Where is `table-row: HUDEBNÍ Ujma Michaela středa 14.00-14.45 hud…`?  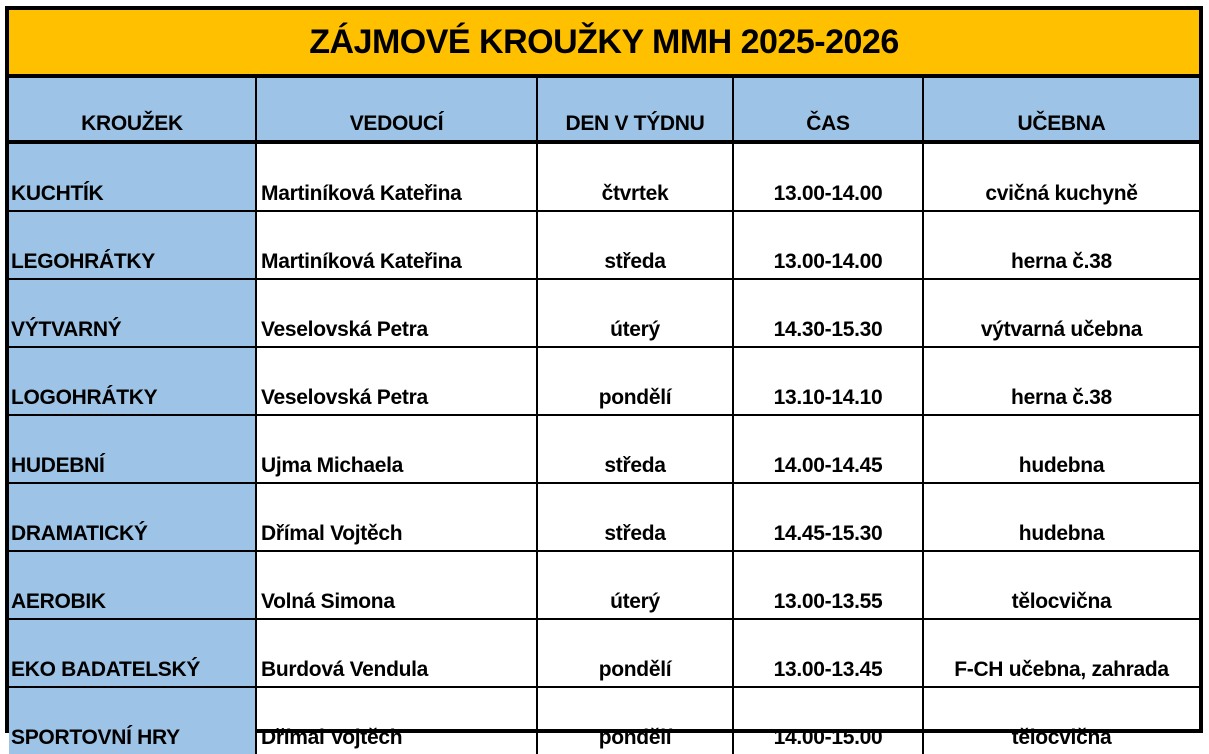 table-row: HUDEBNÍ Ujma Michaela středa 14.00-14.45 hud… is located at coordinates (604, 449).